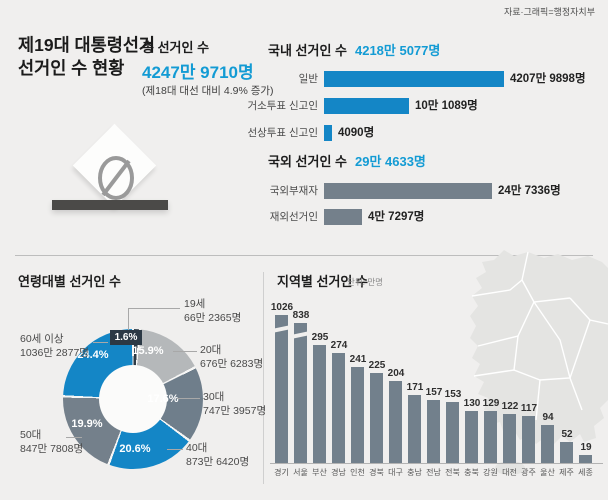 The image size is (608, 500). Describe the element at coordinates (396, 373) in the screenshot. I see `region-value: 204` at that location.